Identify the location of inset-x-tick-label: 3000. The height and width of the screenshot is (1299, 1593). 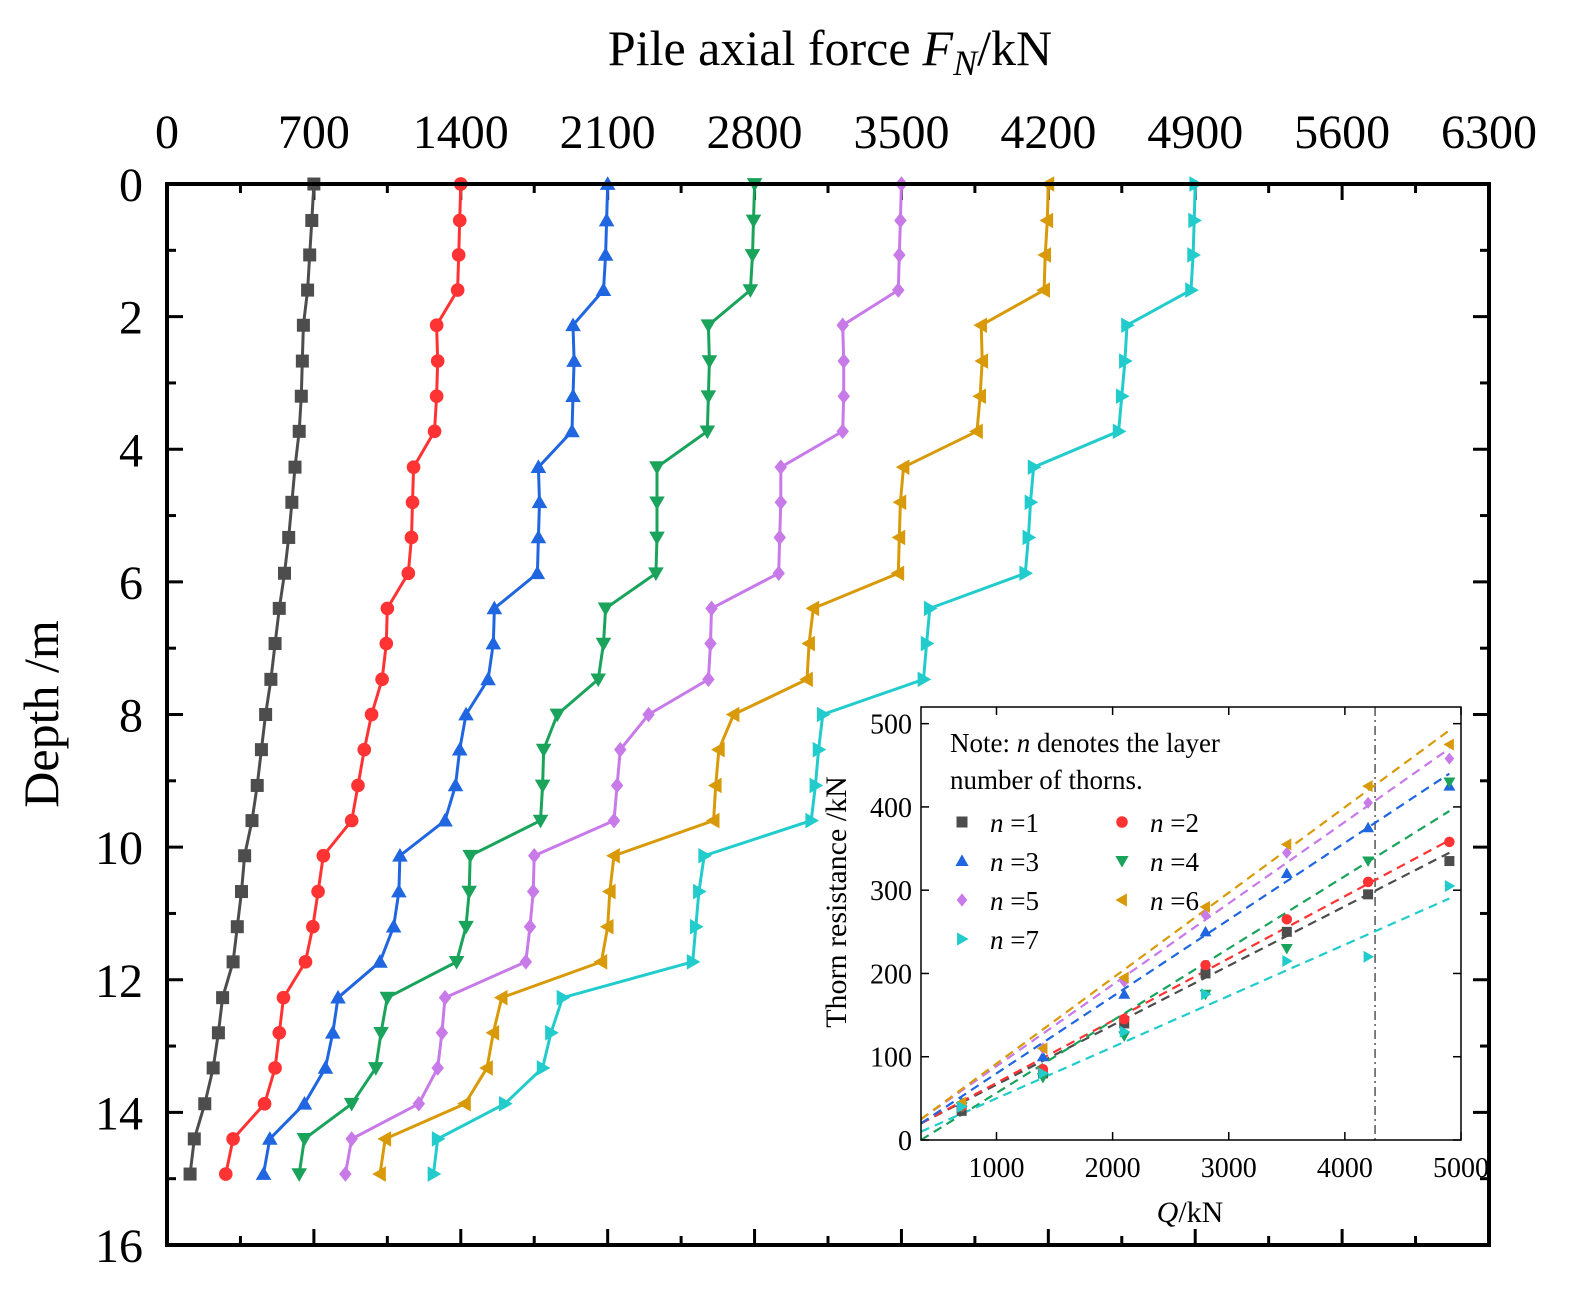
(1229, 1168).